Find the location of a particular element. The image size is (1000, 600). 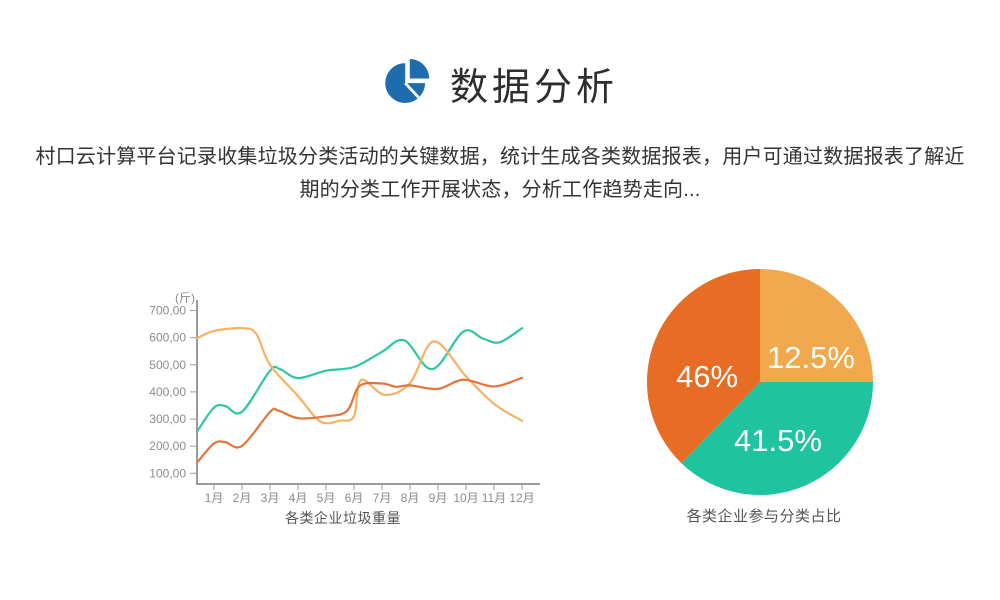

x-axis-tick-label: 10月 is located at coordinates (465, 498).